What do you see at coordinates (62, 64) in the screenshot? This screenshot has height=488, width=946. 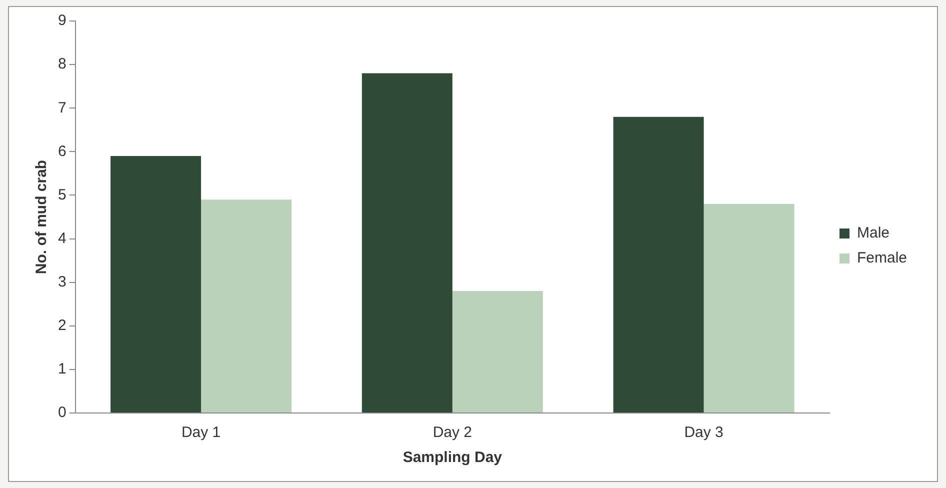 I see `y-tick-label: 8` at bounding box center [62, 64].